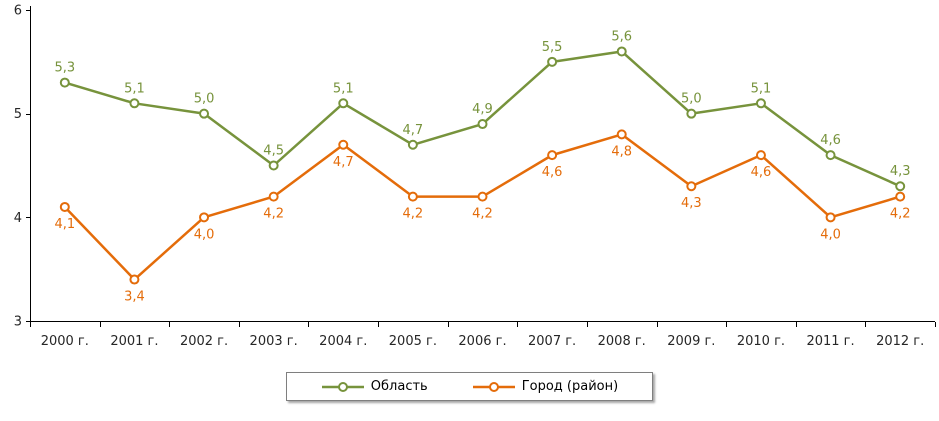 This screenshot has height=421, width=939. What do you see at coordinates (342, 386) in the screenshot?
I see `oblast-line-marker-icon` at bounding box center [342, 386].